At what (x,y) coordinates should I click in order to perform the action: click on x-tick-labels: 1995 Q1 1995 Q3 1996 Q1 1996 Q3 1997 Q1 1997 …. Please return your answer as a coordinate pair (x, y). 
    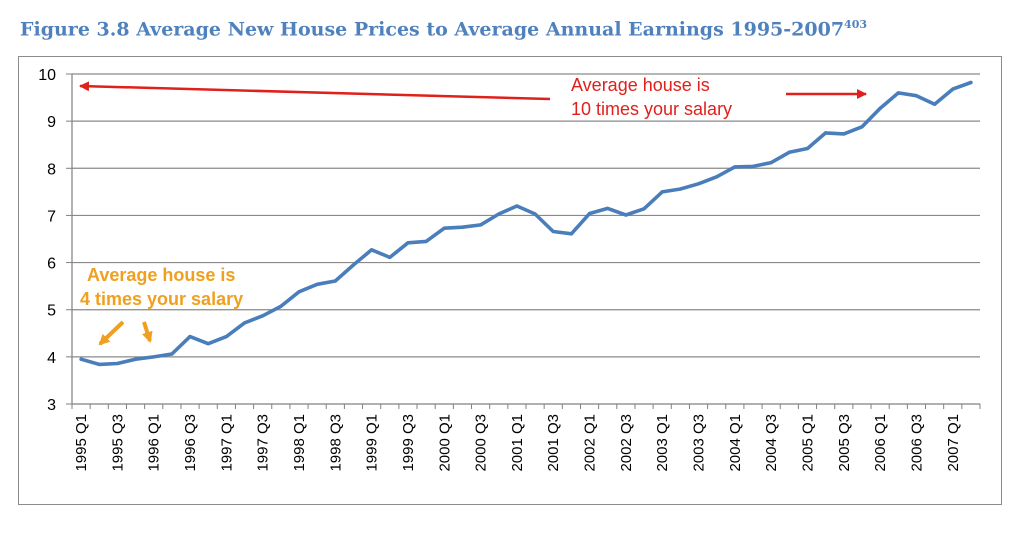
    Looking at the image, I should click on (517, 443).